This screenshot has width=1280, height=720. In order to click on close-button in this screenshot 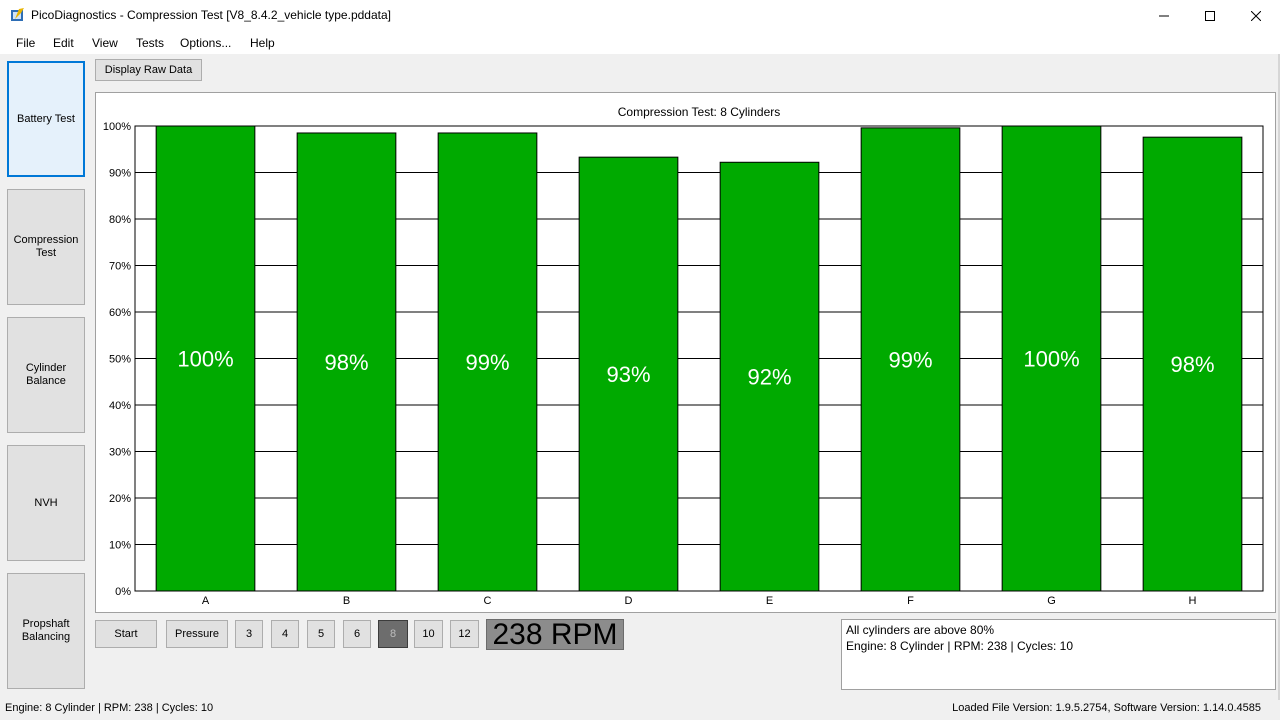, I will do `click(1256, 15)`.